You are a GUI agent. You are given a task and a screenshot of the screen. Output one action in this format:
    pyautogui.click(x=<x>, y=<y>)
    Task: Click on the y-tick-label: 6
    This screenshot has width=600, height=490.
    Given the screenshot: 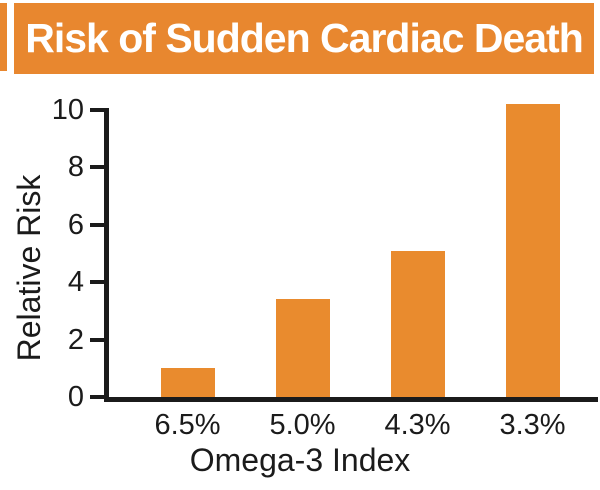 What is the action you would take?
    pyautogui.click(x=75, y=224)
    